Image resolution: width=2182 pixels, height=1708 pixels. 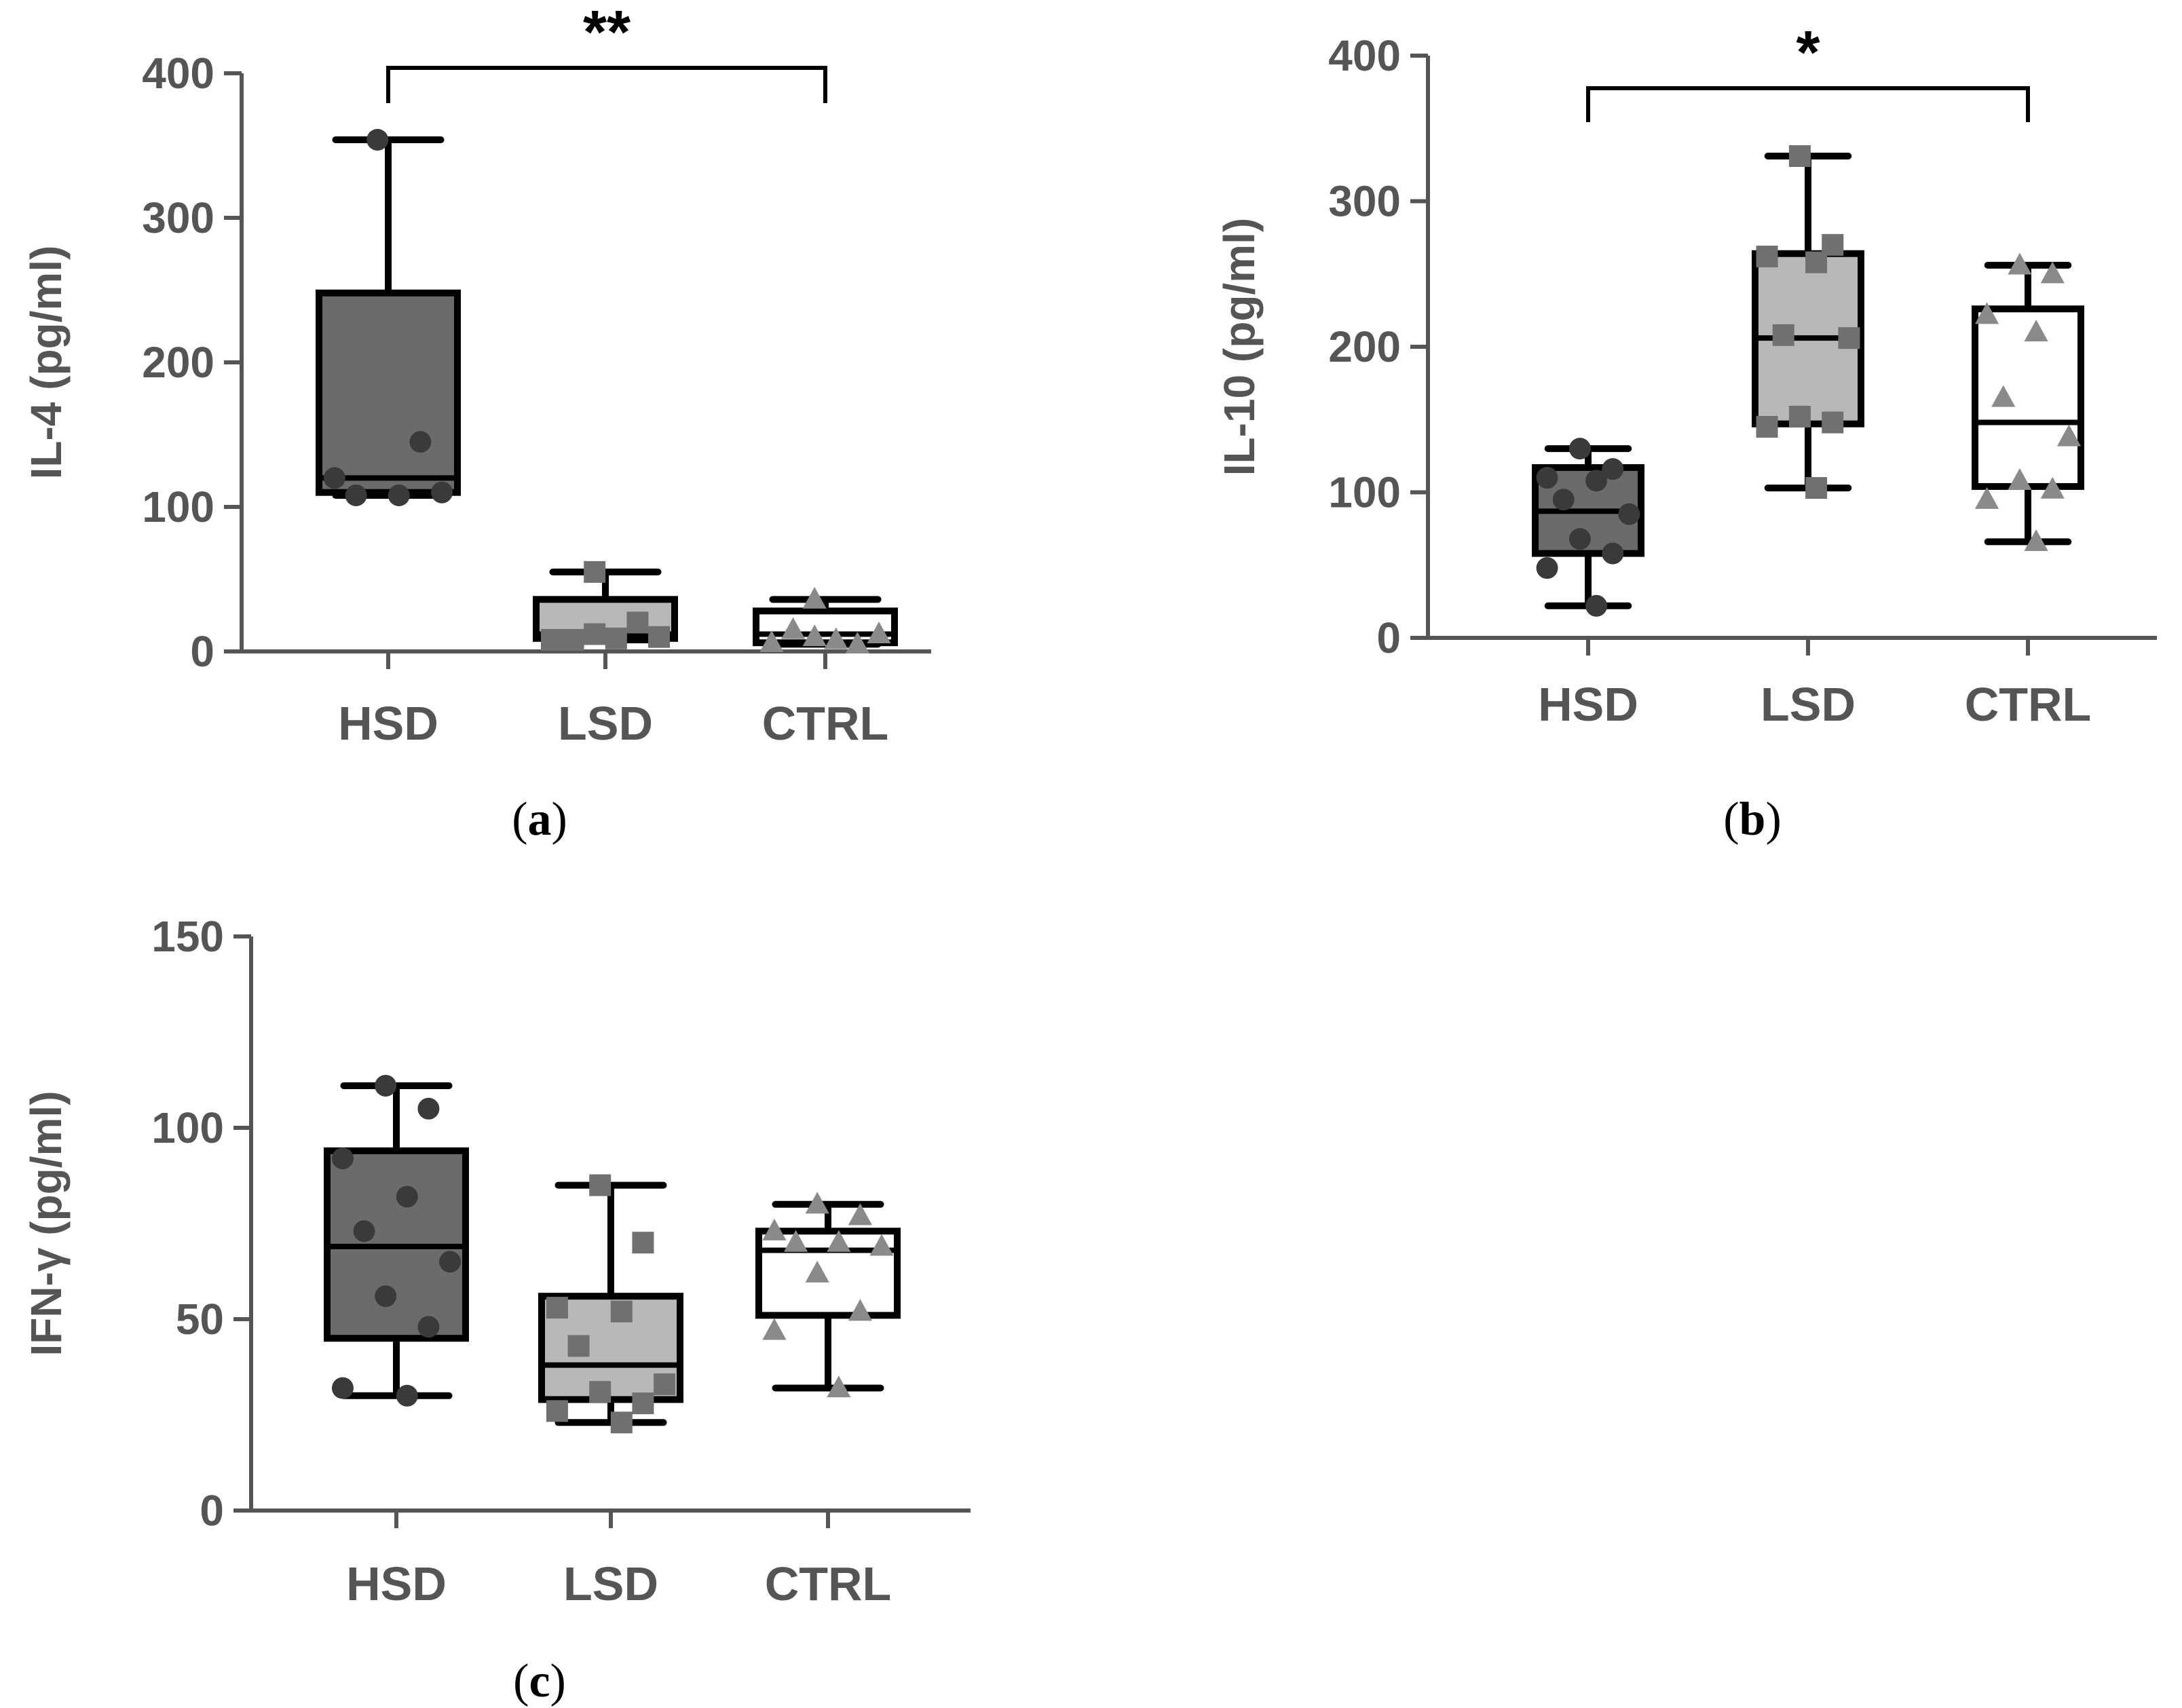 I want to click on y-axis-title: IL-10 (pg/ml), so click(x=1239, y=347).